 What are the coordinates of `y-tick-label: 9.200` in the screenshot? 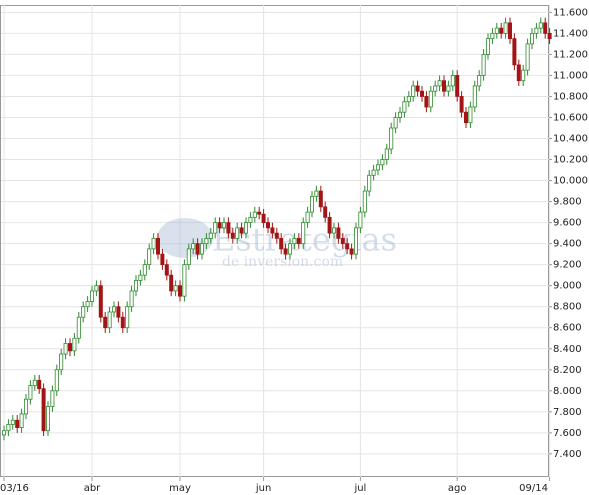 It's located at (567, 265).